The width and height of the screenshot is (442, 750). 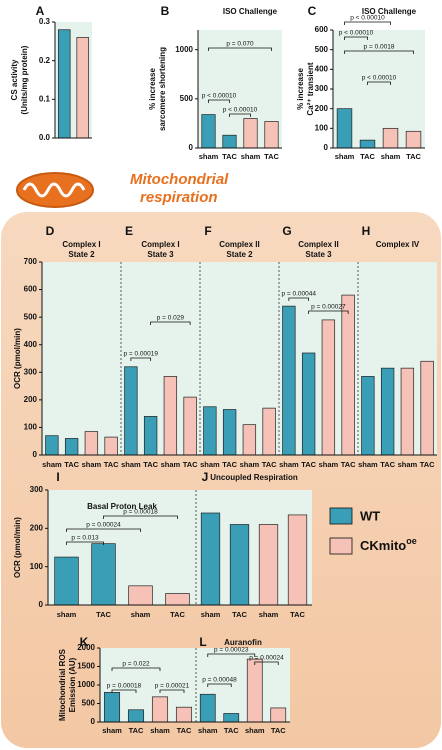 I want to click on p-value: p = 0.022, so click(x=136, y=664).